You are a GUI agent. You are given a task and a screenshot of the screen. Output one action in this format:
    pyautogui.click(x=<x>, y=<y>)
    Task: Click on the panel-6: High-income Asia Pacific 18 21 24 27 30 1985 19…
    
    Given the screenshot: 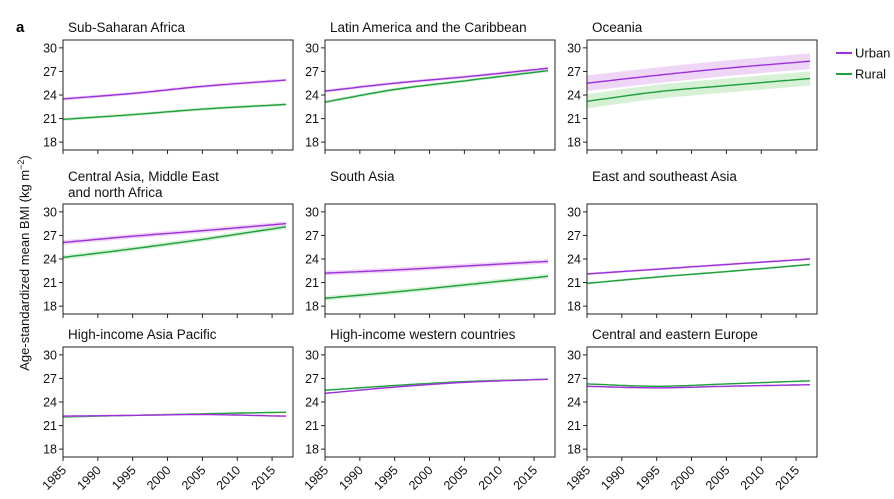 What is the action you would take?
    pyautogui.click(x=167, y=410)
    